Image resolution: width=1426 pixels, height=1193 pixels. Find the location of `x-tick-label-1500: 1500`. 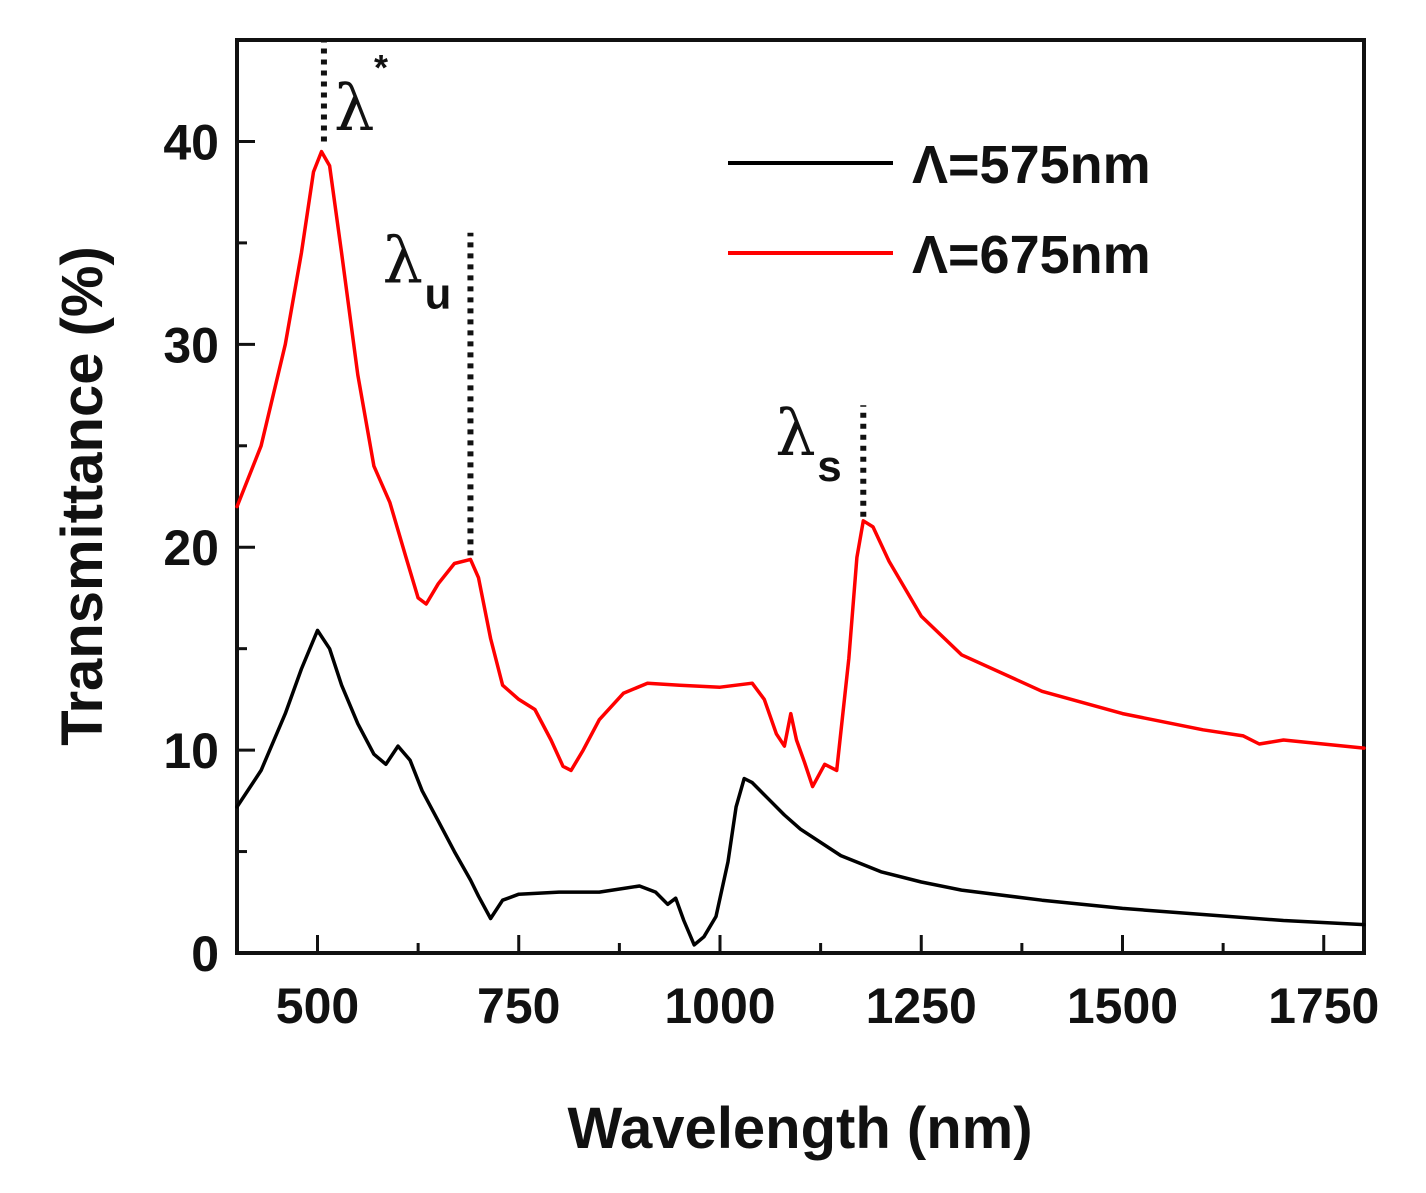

x-tick-label-1500: 1500 is located at coordinates (1122, 1006).